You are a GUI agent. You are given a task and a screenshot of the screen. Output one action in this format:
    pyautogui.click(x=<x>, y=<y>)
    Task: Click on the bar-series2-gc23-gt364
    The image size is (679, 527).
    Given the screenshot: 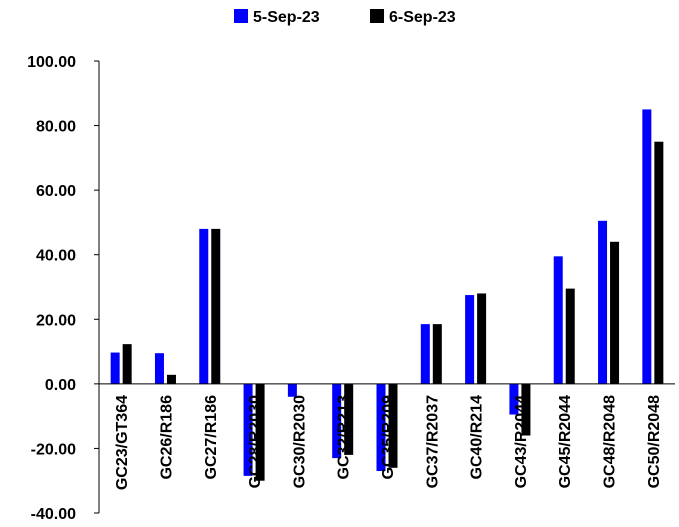 What is the action you would take?
    pyautogui.click(x=127, y=364)
    